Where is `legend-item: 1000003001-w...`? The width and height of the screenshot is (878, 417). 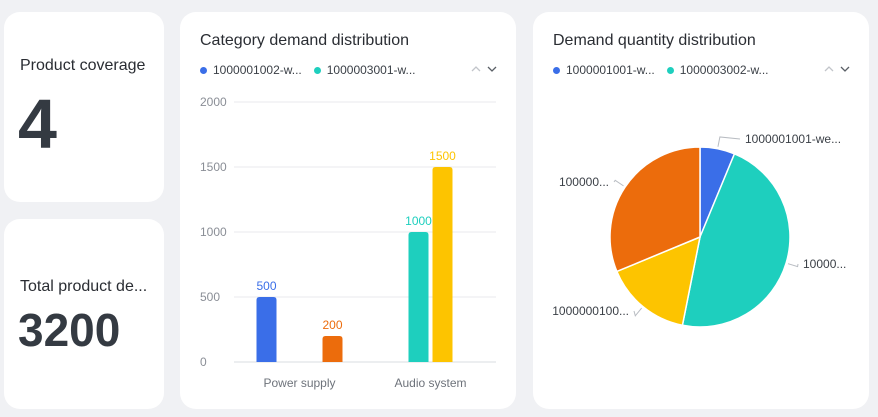 legend-item: 1000003001-w... is located at coordinates (364, 70).